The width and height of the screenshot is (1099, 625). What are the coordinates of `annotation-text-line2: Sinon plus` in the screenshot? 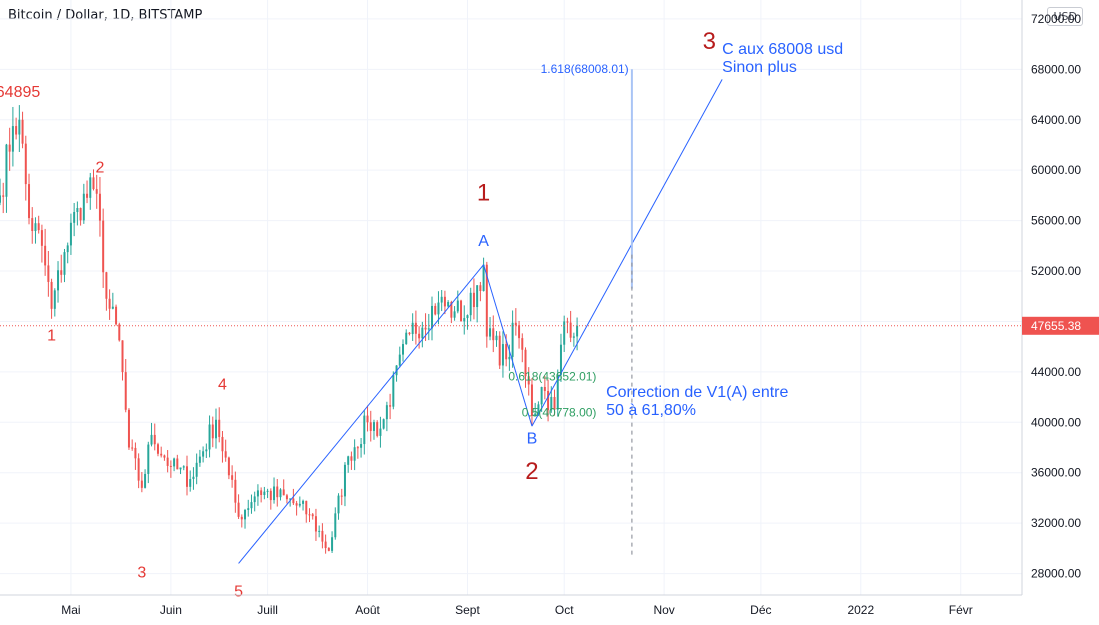 It's located at (759, 67).